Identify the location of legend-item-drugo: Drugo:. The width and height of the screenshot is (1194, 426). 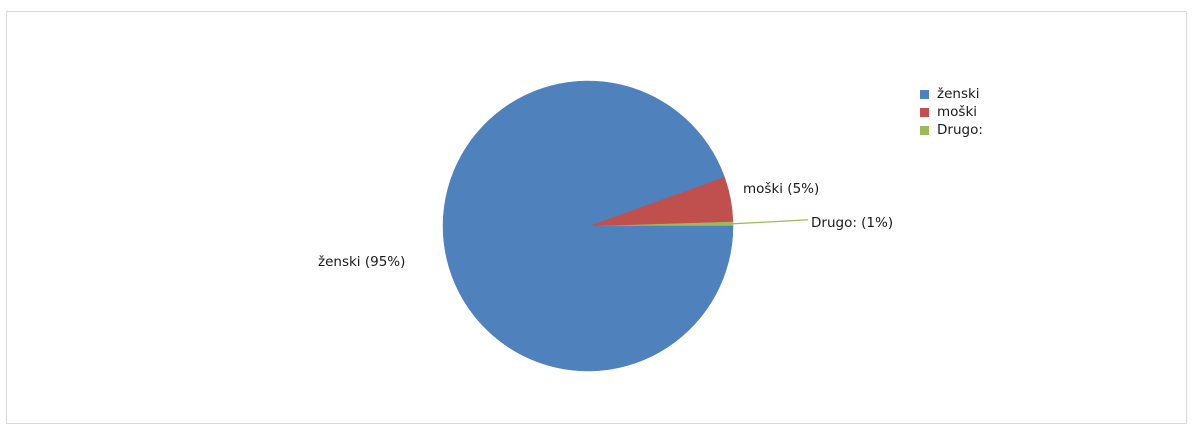
(951, 130).